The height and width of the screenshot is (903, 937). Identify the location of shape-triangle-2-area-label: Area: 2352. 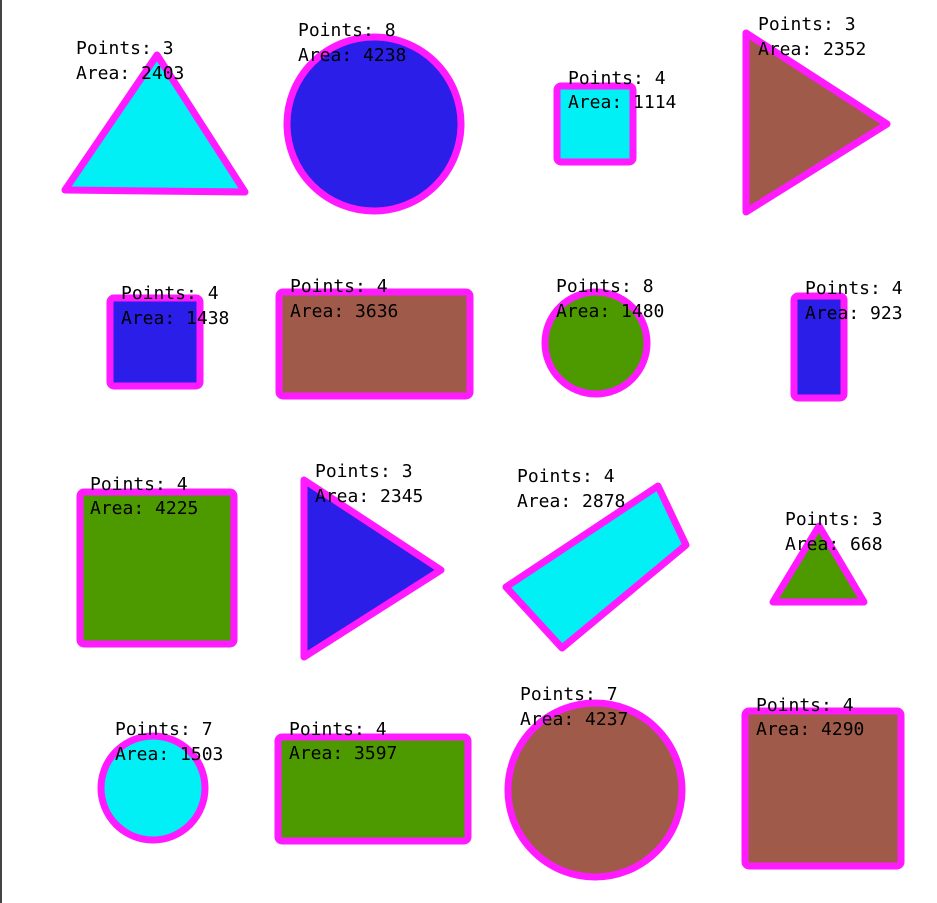
(812, 49).